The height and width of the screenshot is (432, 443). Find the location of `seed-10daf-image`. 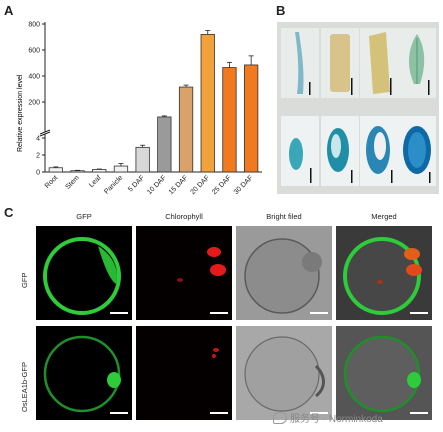

seed-10daf-image is located at coordinates (340, 151).